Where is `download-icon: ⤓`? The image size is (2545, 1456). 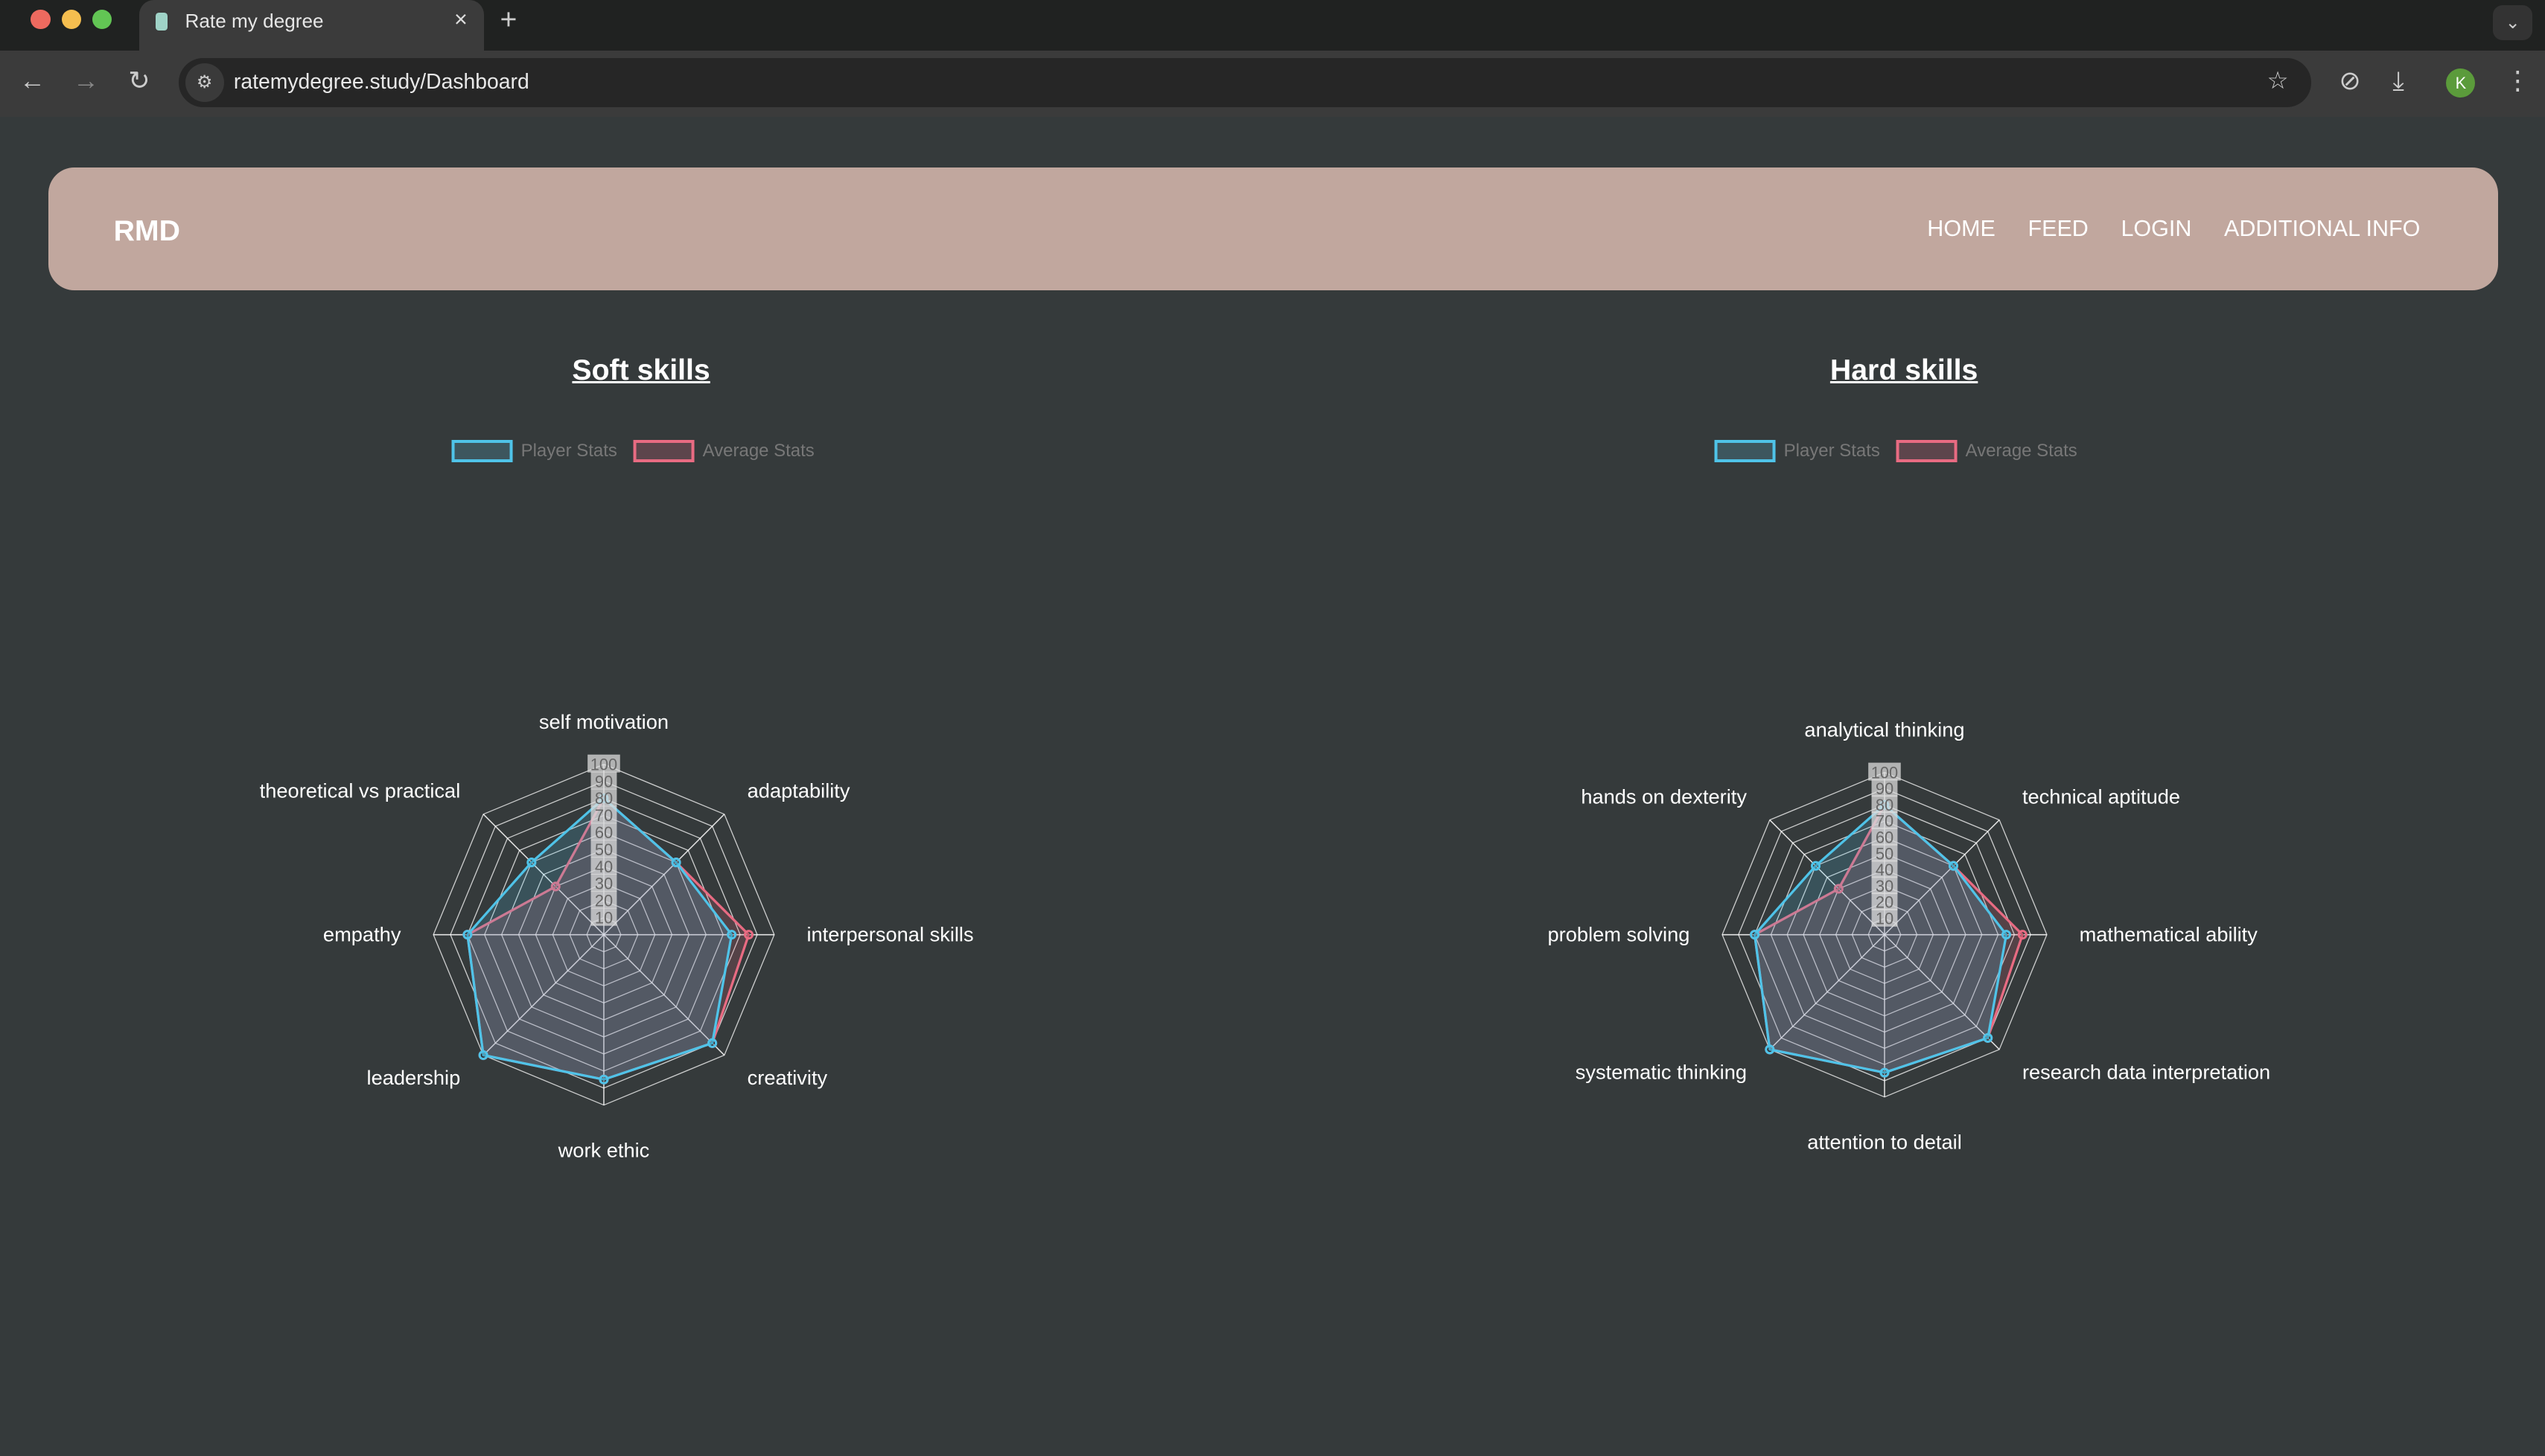 download-icon: ⤓ is located at coordinates (2398, 81).